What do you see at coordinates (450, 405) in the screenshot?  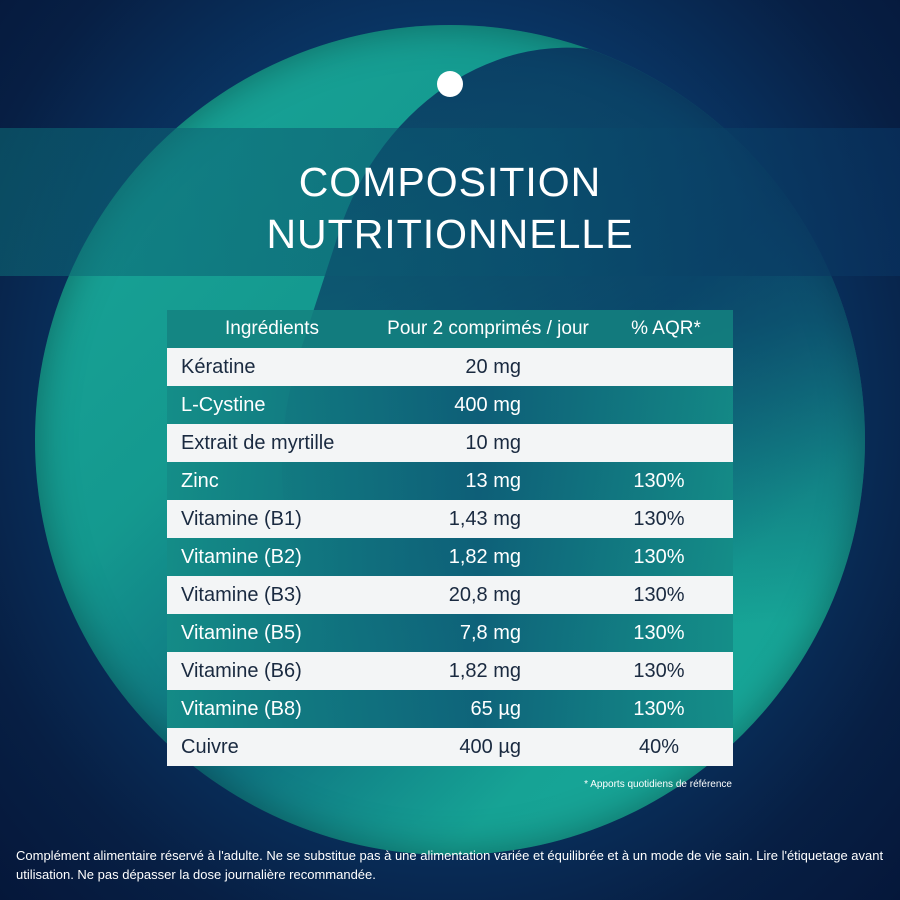 I see `table-row: L-Cystine 400 mg` at bounding box center [450, 405].